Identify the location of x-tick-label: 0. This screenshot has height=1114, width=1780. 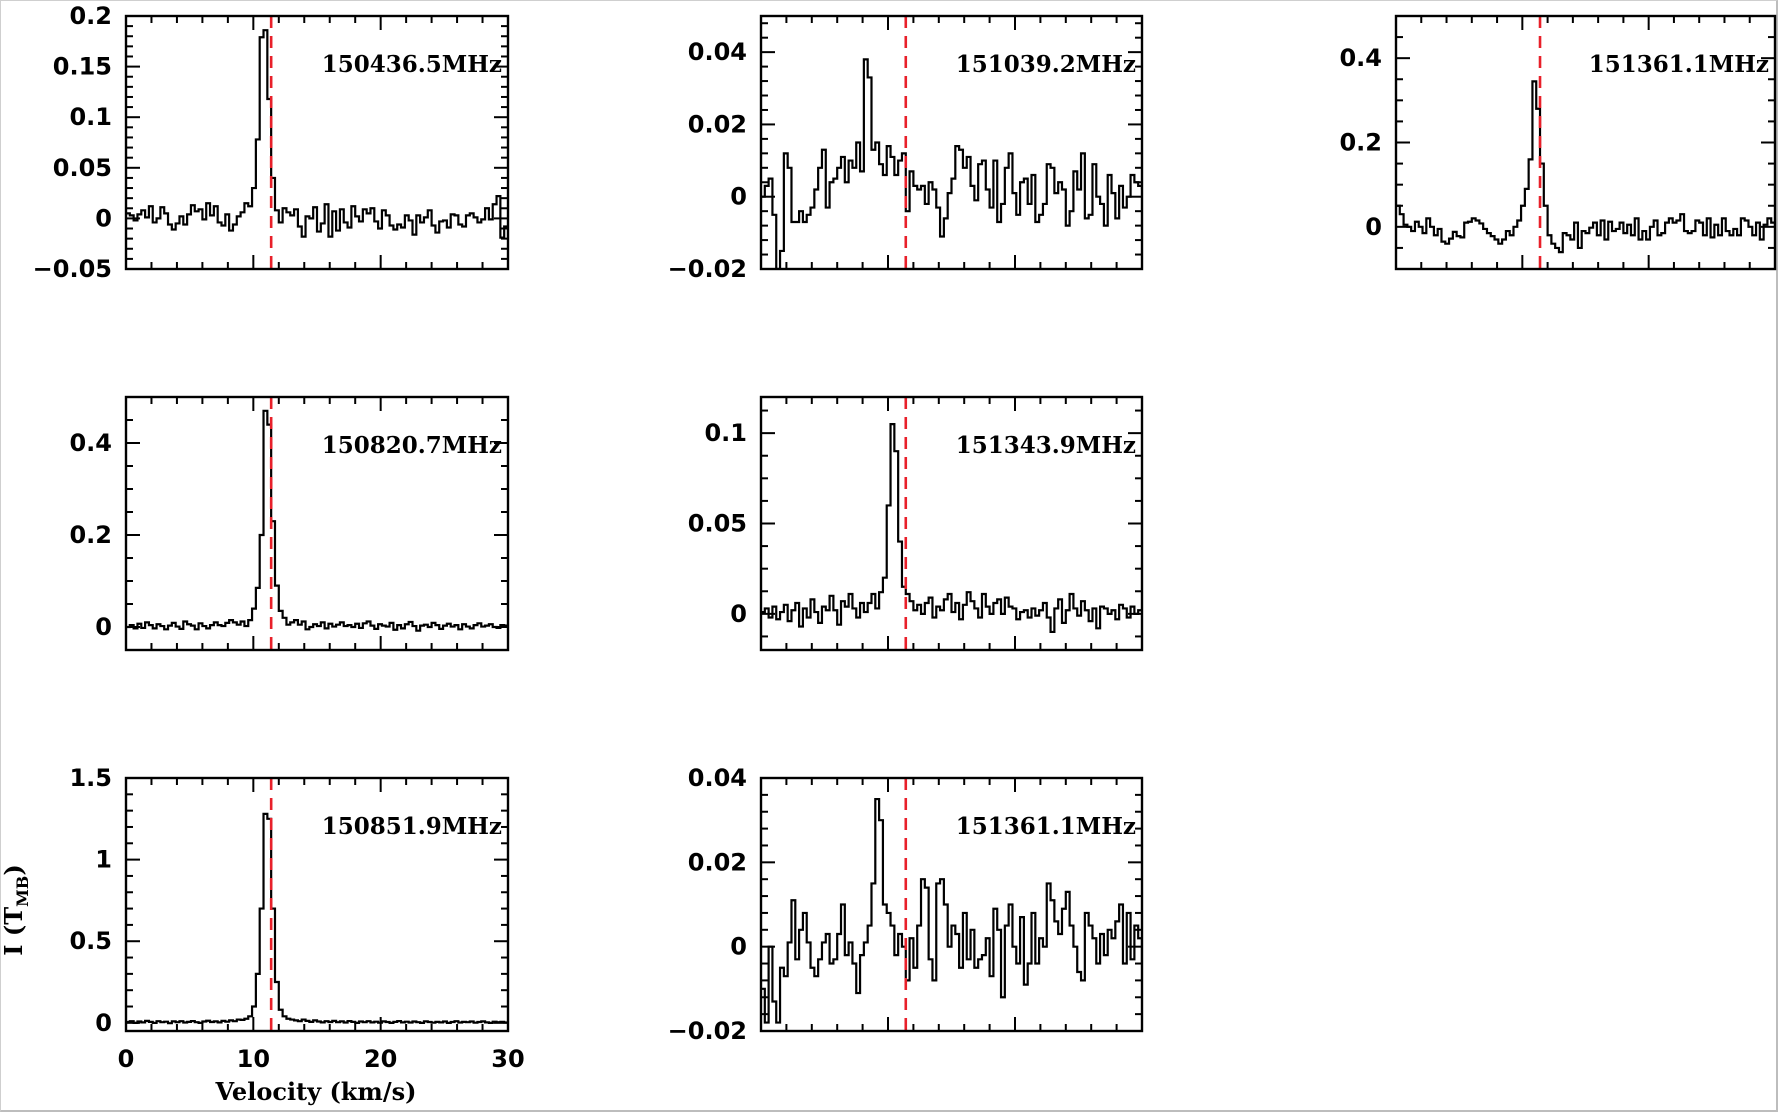
(126, 1059).